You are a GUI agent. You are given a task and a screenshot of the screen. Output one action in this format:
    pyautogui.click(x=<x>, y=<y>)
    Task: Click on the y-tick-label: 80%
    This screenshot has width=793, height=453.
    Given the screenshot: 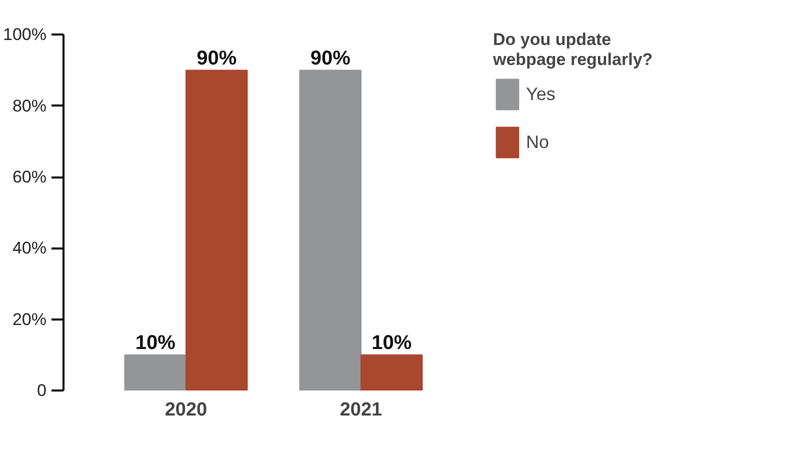 What is the action you would take?
    pyautogui.click(x=29, y=106)
    